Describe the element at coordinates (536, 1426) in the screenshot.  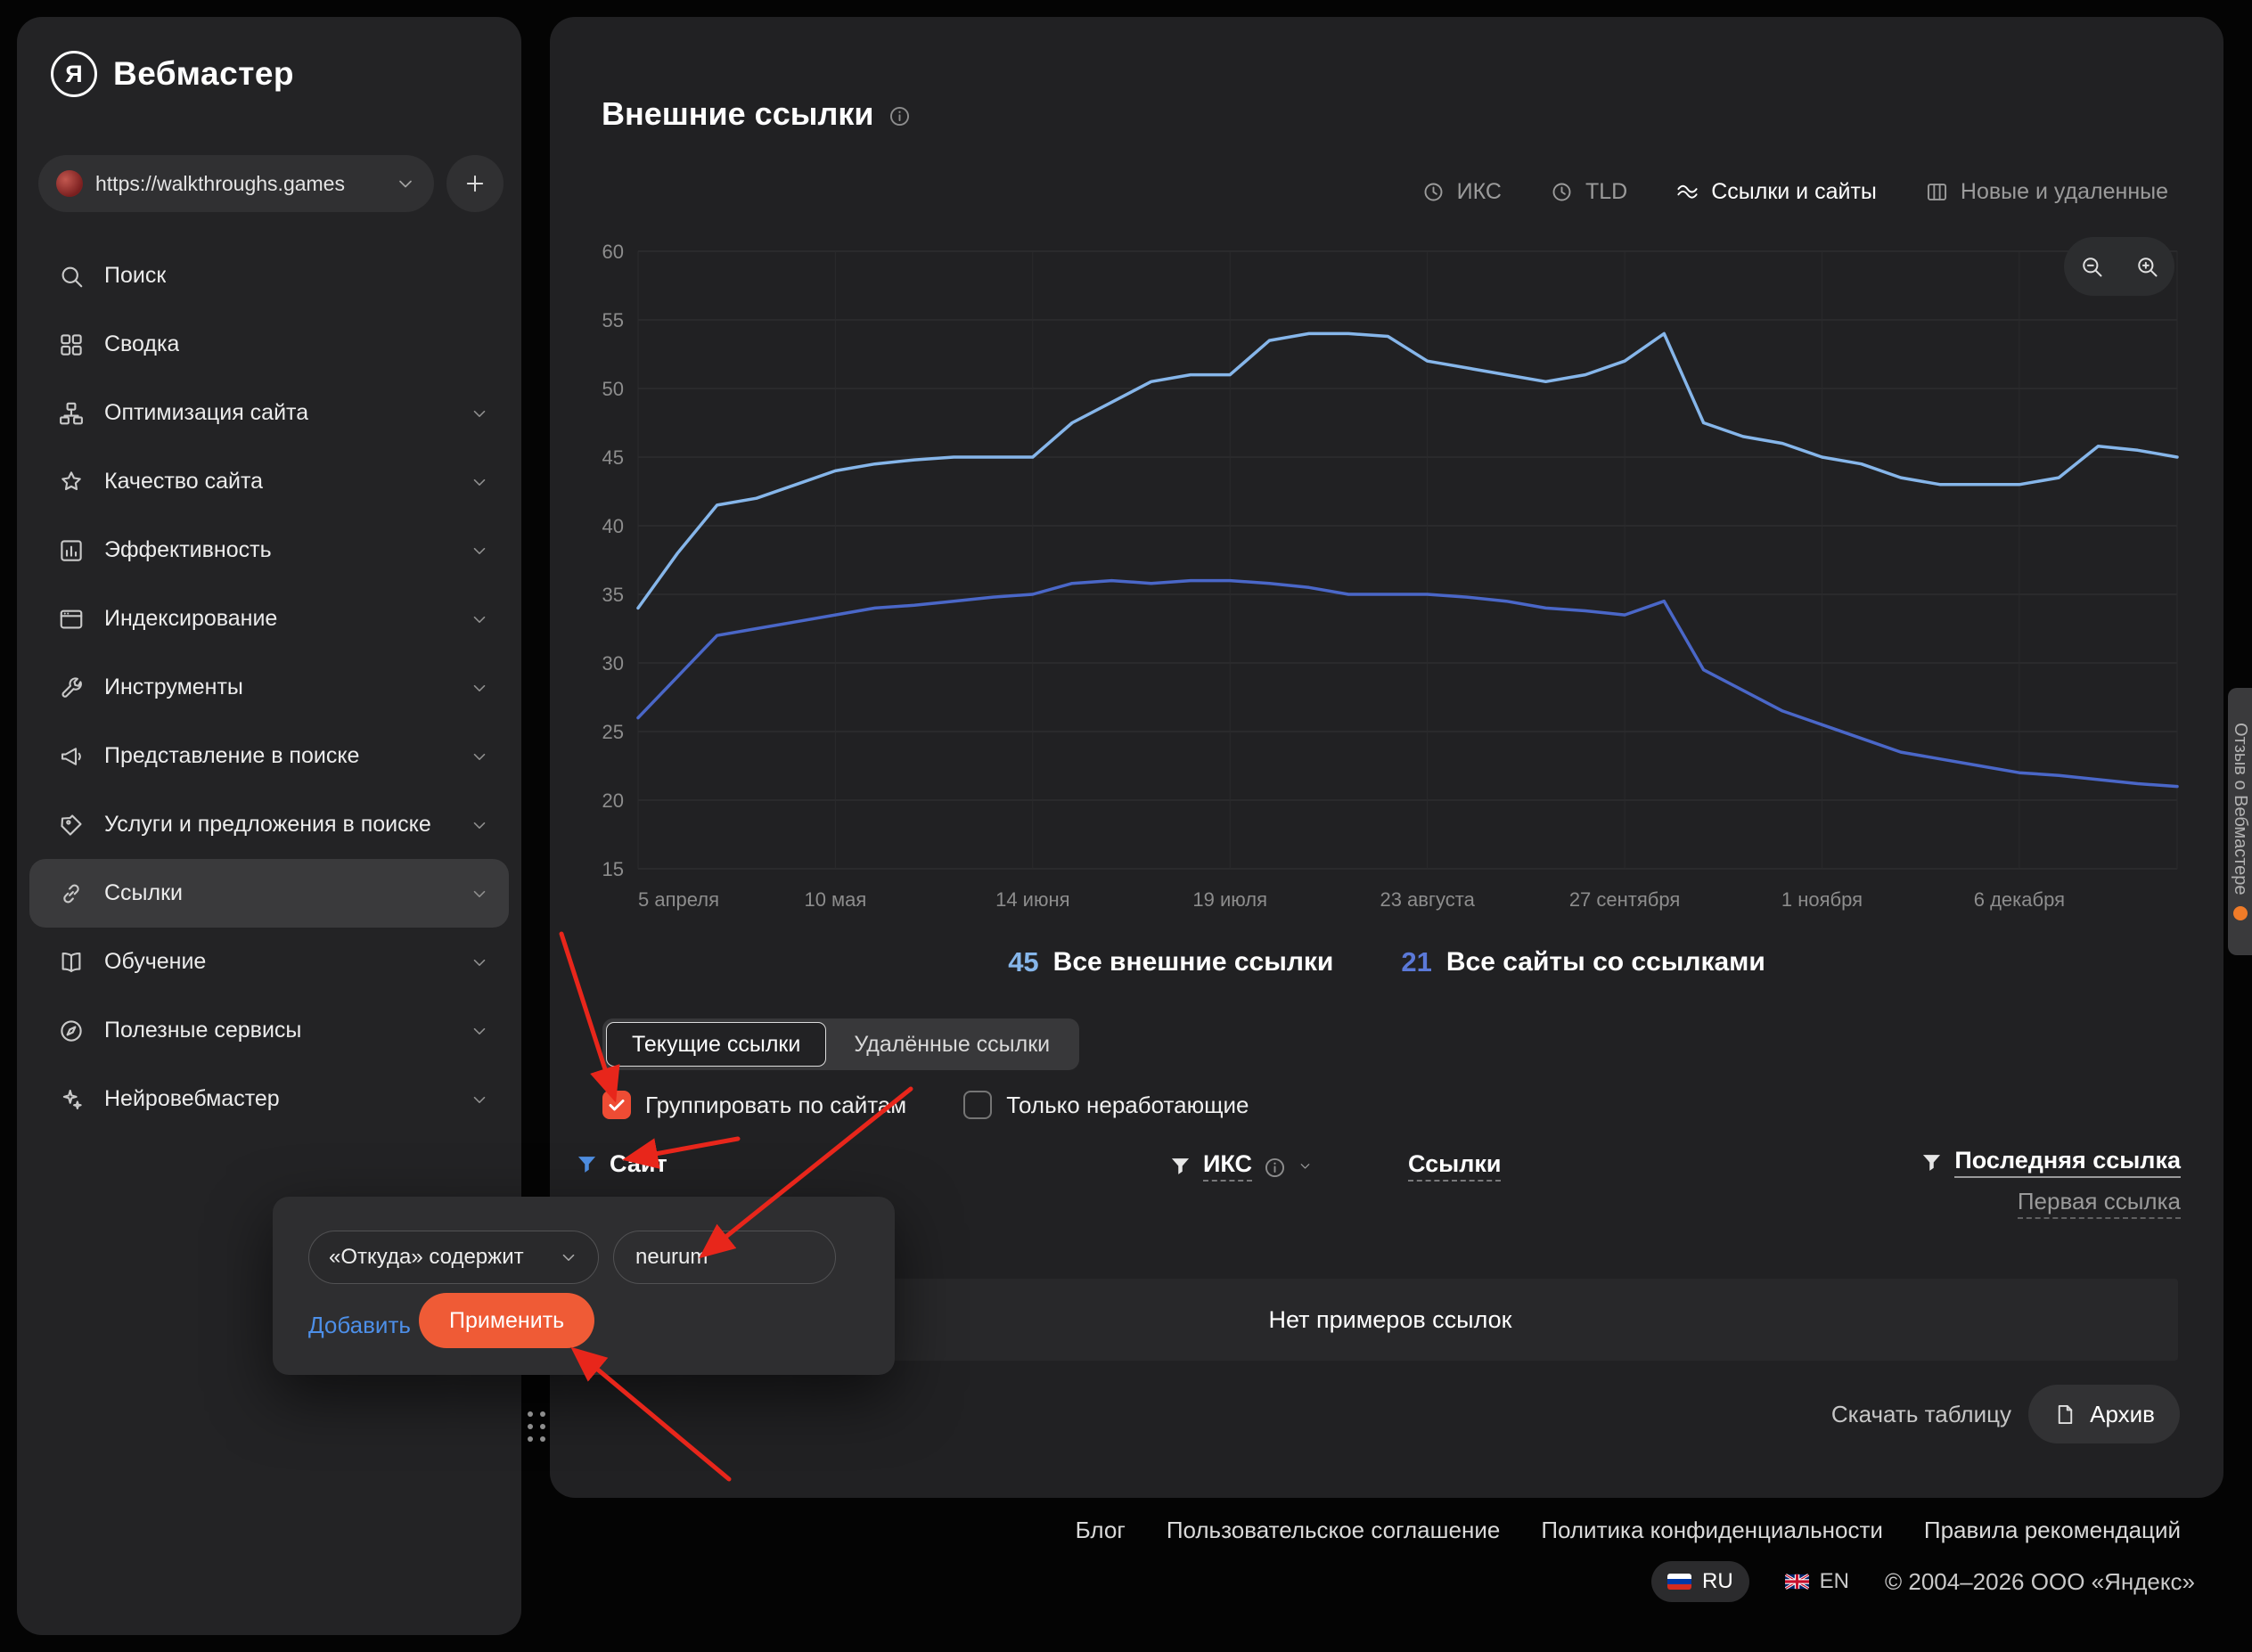
I see `drag-handle` at that location.